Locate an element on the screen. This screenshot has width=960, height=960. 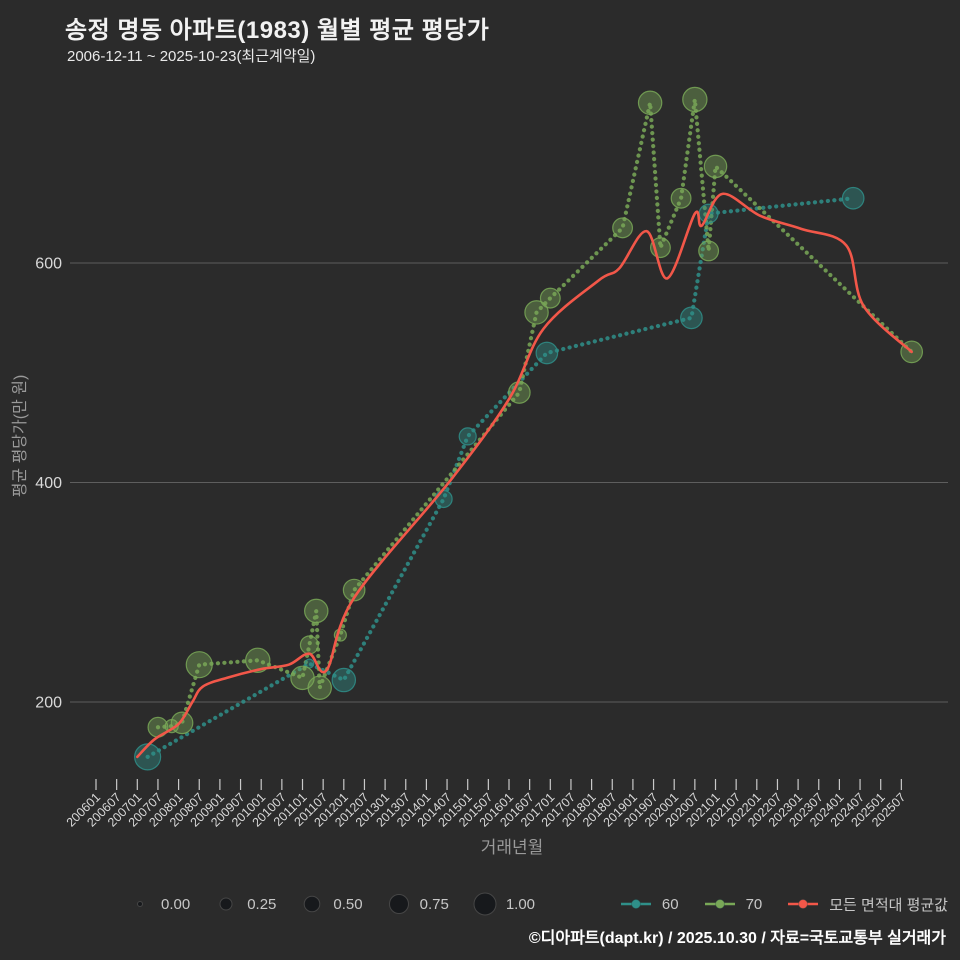
series-legend-label: 70 is located at coordinates (754, 904).